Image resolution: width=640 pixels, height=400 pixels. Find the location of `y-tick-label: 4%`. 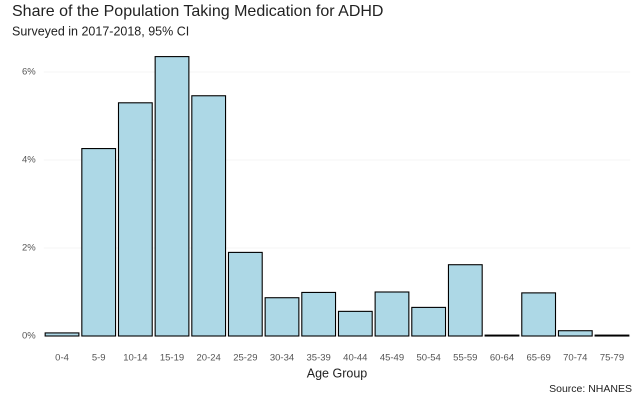

y-tick-label: 4% is located at coordinates (29, 160).